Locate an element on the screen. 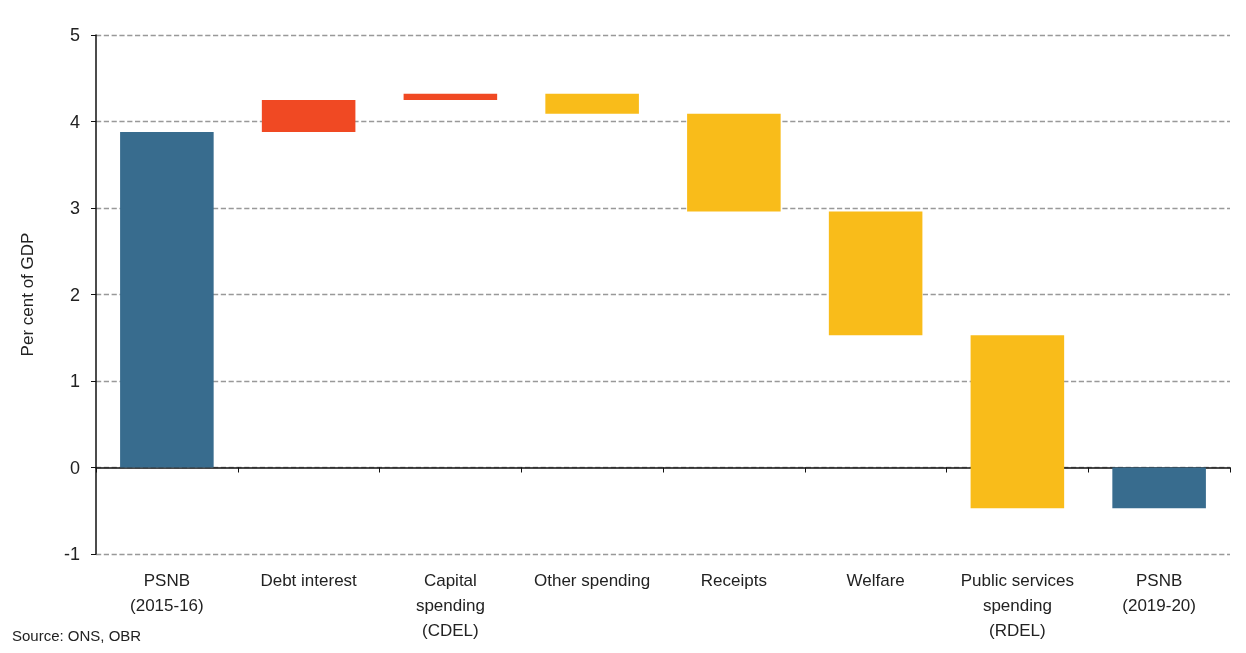  y-tick-label: 0 is located at coordinates (74, 467).